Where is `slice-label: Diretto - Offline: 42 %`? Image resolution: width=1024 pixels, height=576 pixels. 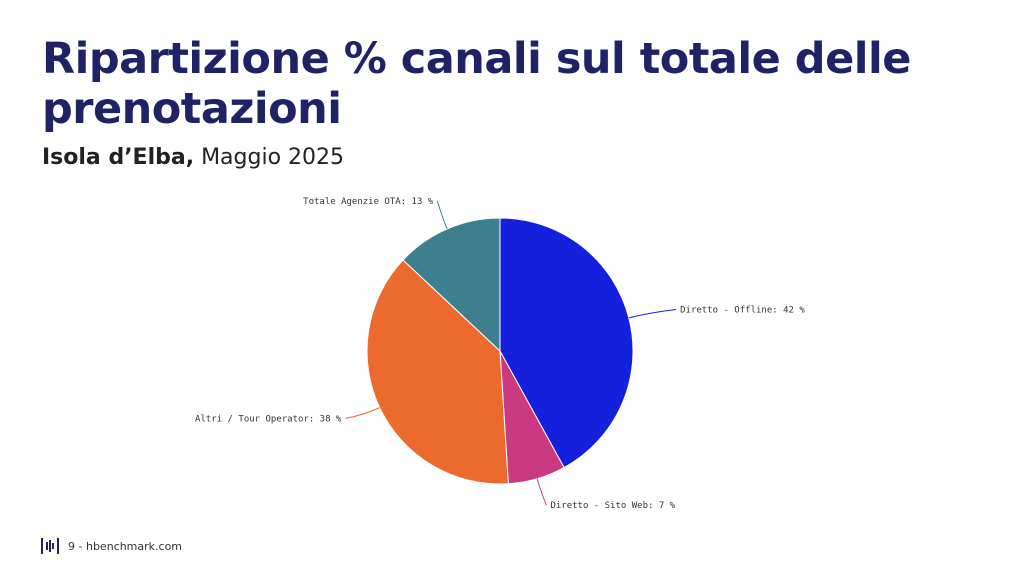 slice-label: Diretto - Offline: 42 % is located at coordinates (742, 310).